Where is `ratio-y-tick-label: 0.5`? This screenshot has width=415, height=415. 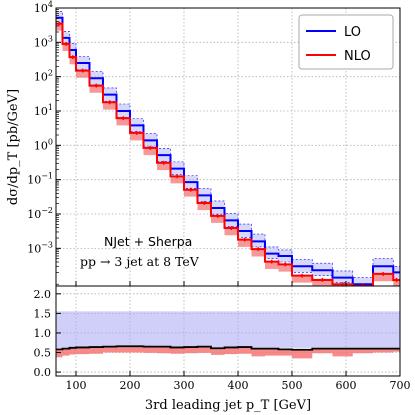 ratio-y-tick-label: 0.5 is located at coordinates (43, 353).